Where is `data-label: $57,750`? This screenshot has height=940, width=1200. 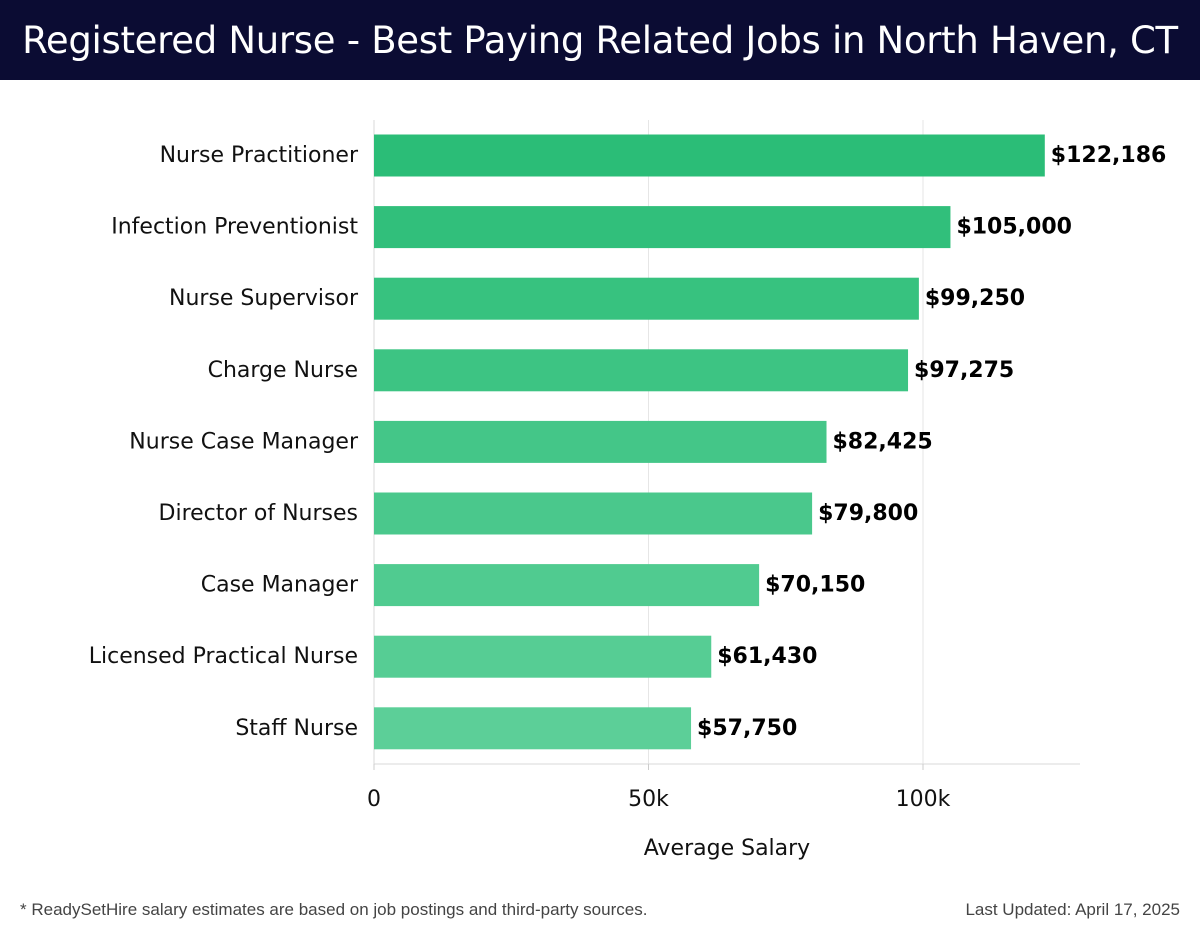 data-label: $57,750 is located at coordinates (747, 728).